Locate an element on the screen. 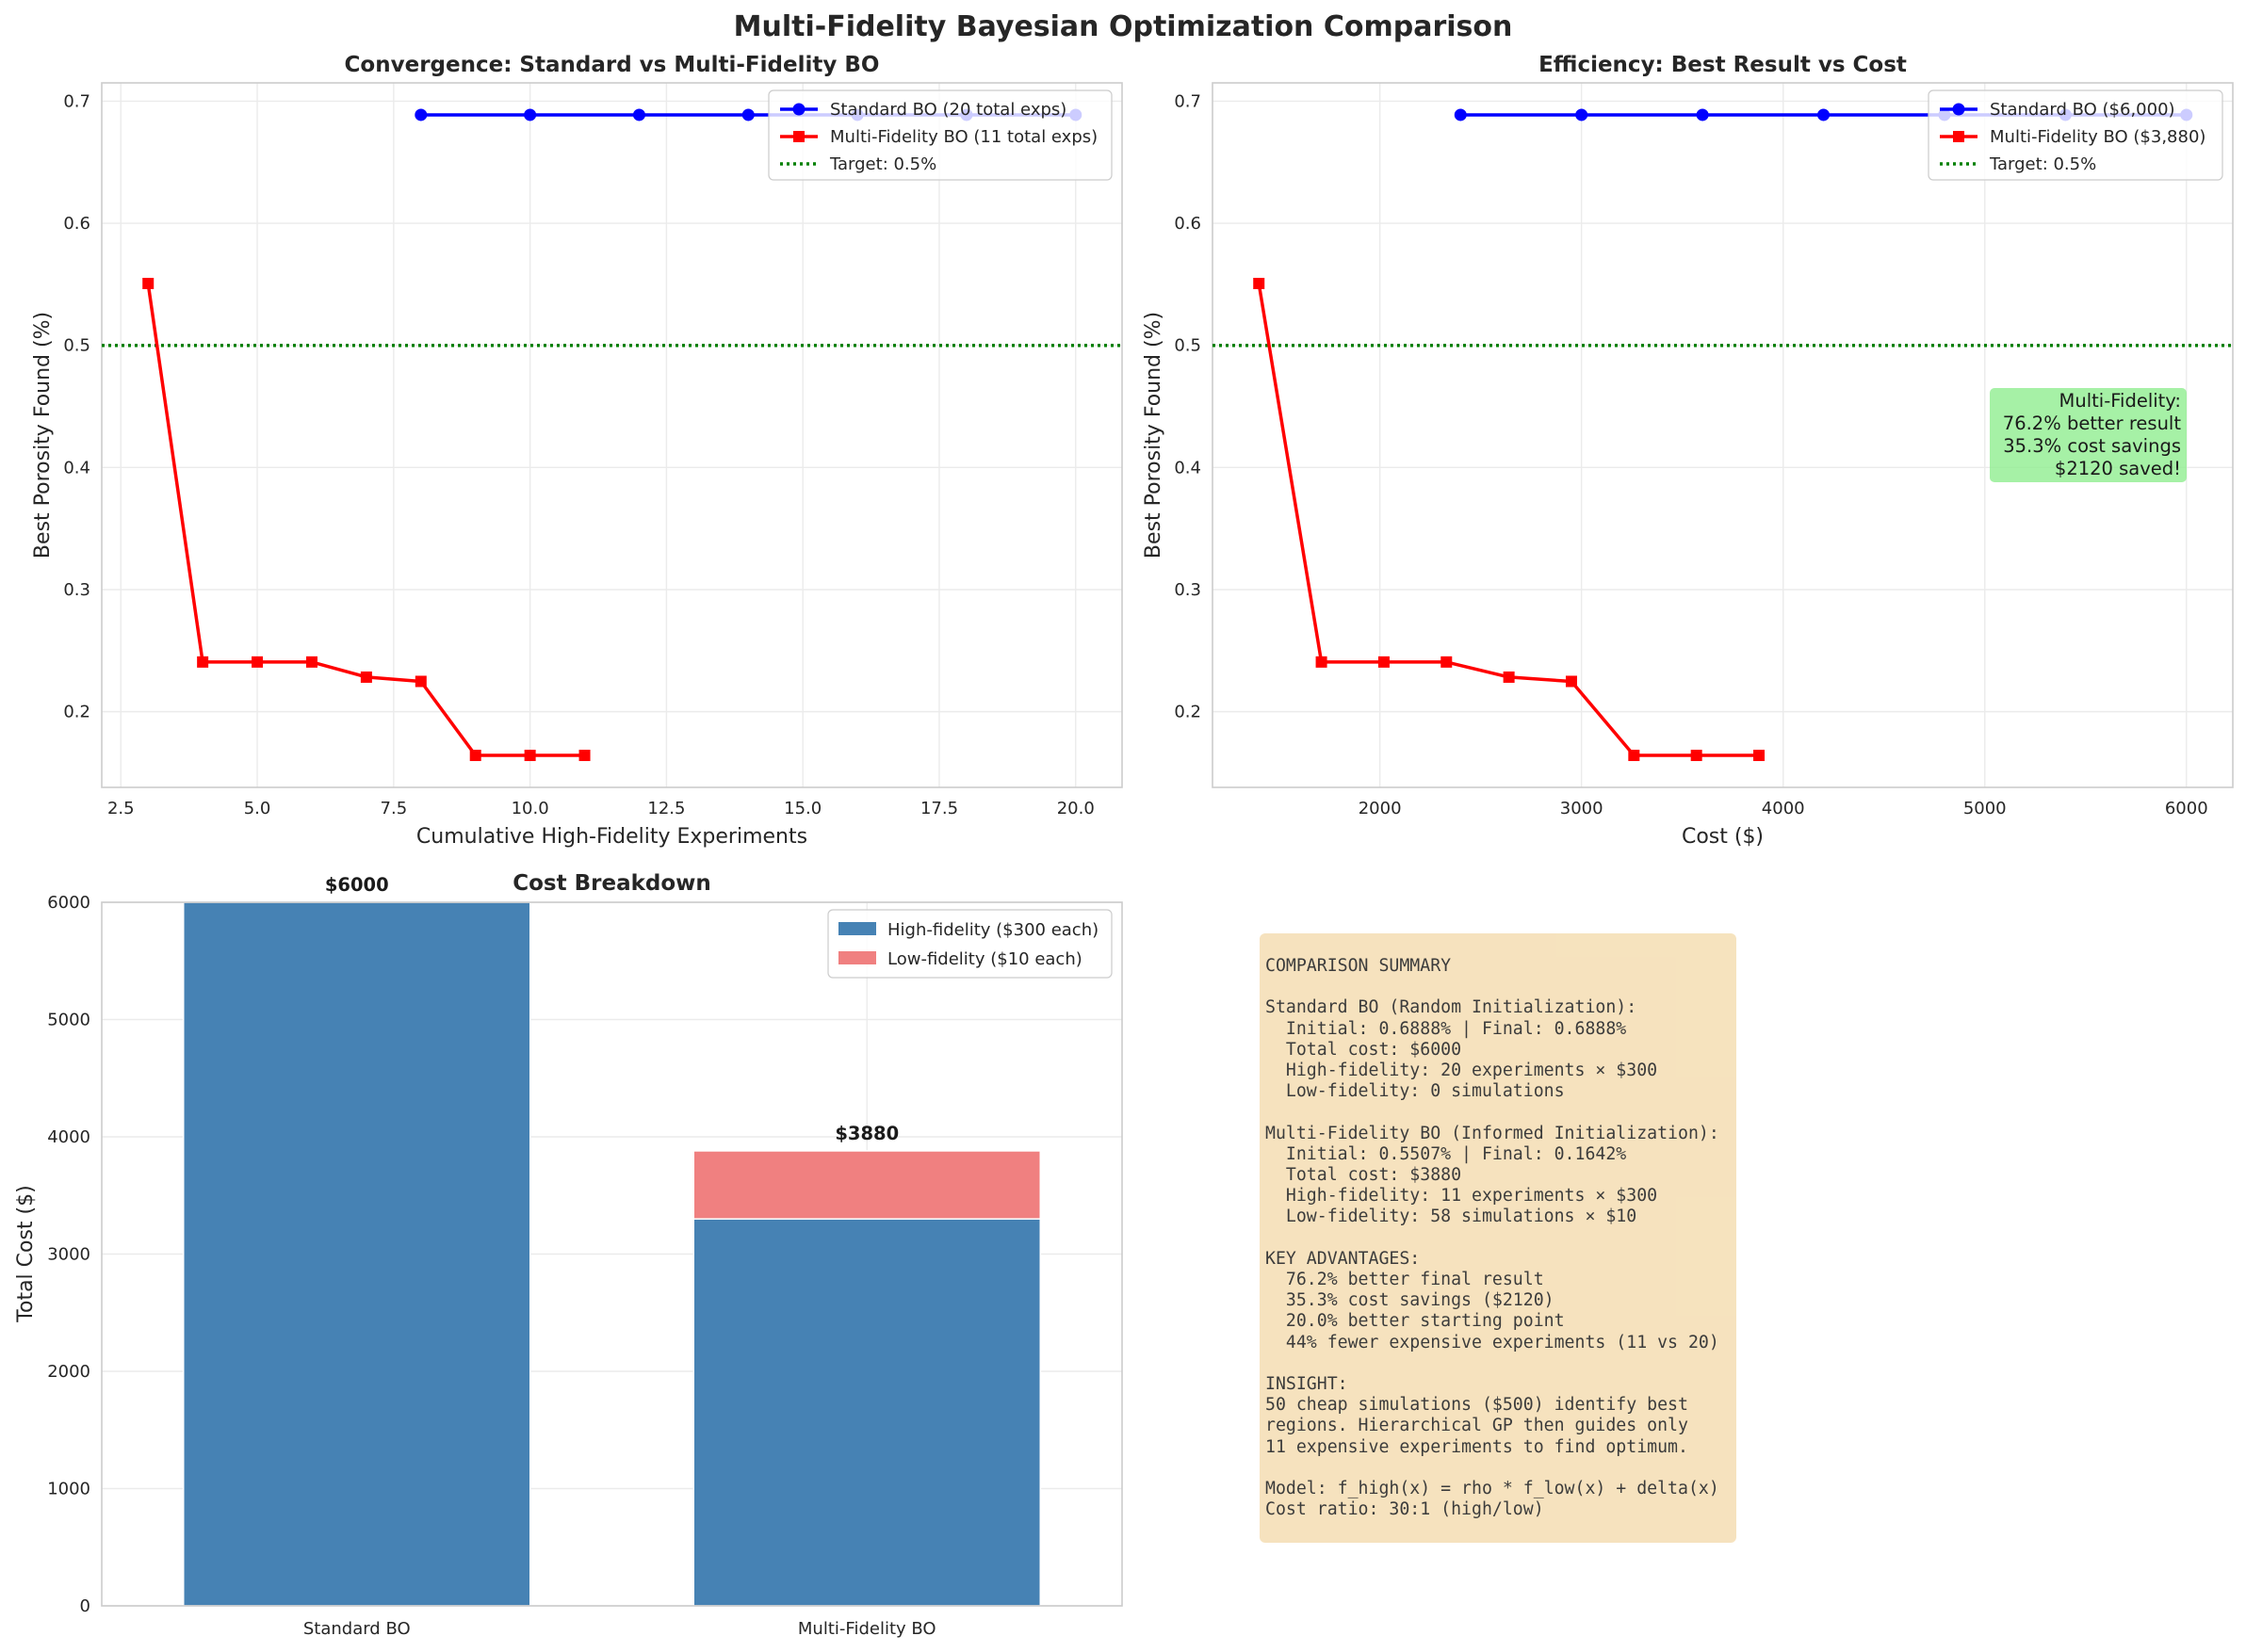 The image size is (2246, 1652). annotation-line: 35.3% cost savings is located at coordinates (2092, 446).